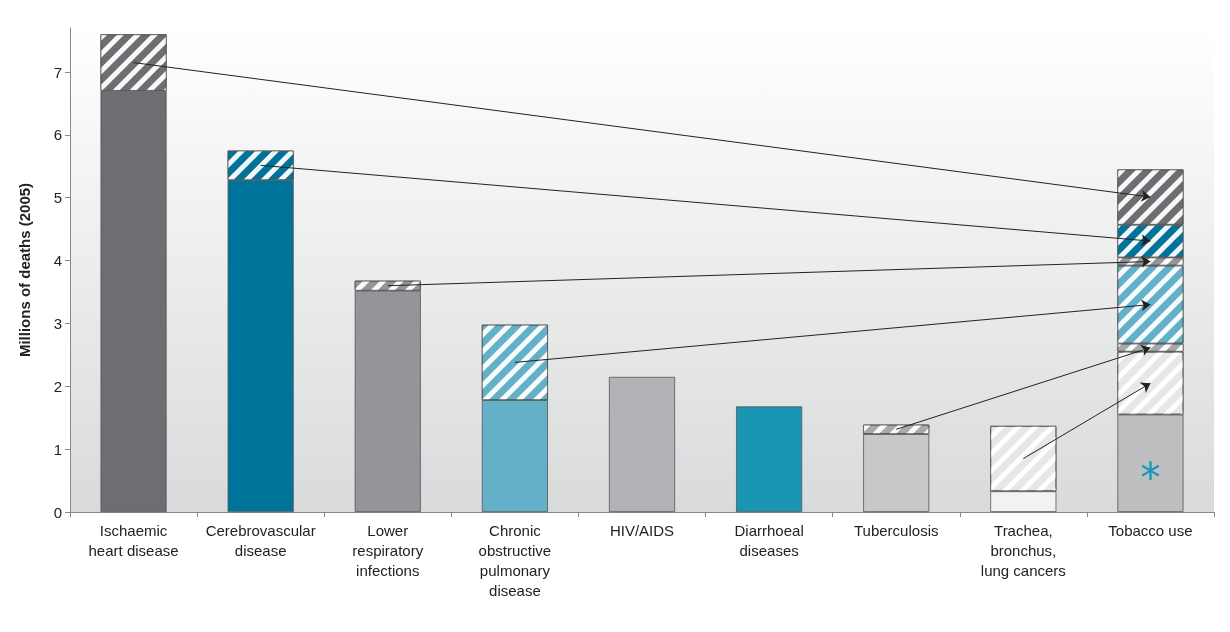 The height and width of the screenshot is (632, 1230). Describe the element at coordinates (1150, 477) in the screenshot. I see `annotation: *` at that location.